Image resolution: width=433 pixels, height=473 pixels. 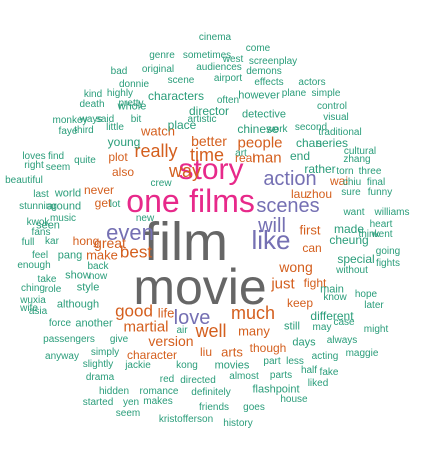 I want to click on word-now: now, so click(x=98, y=276).